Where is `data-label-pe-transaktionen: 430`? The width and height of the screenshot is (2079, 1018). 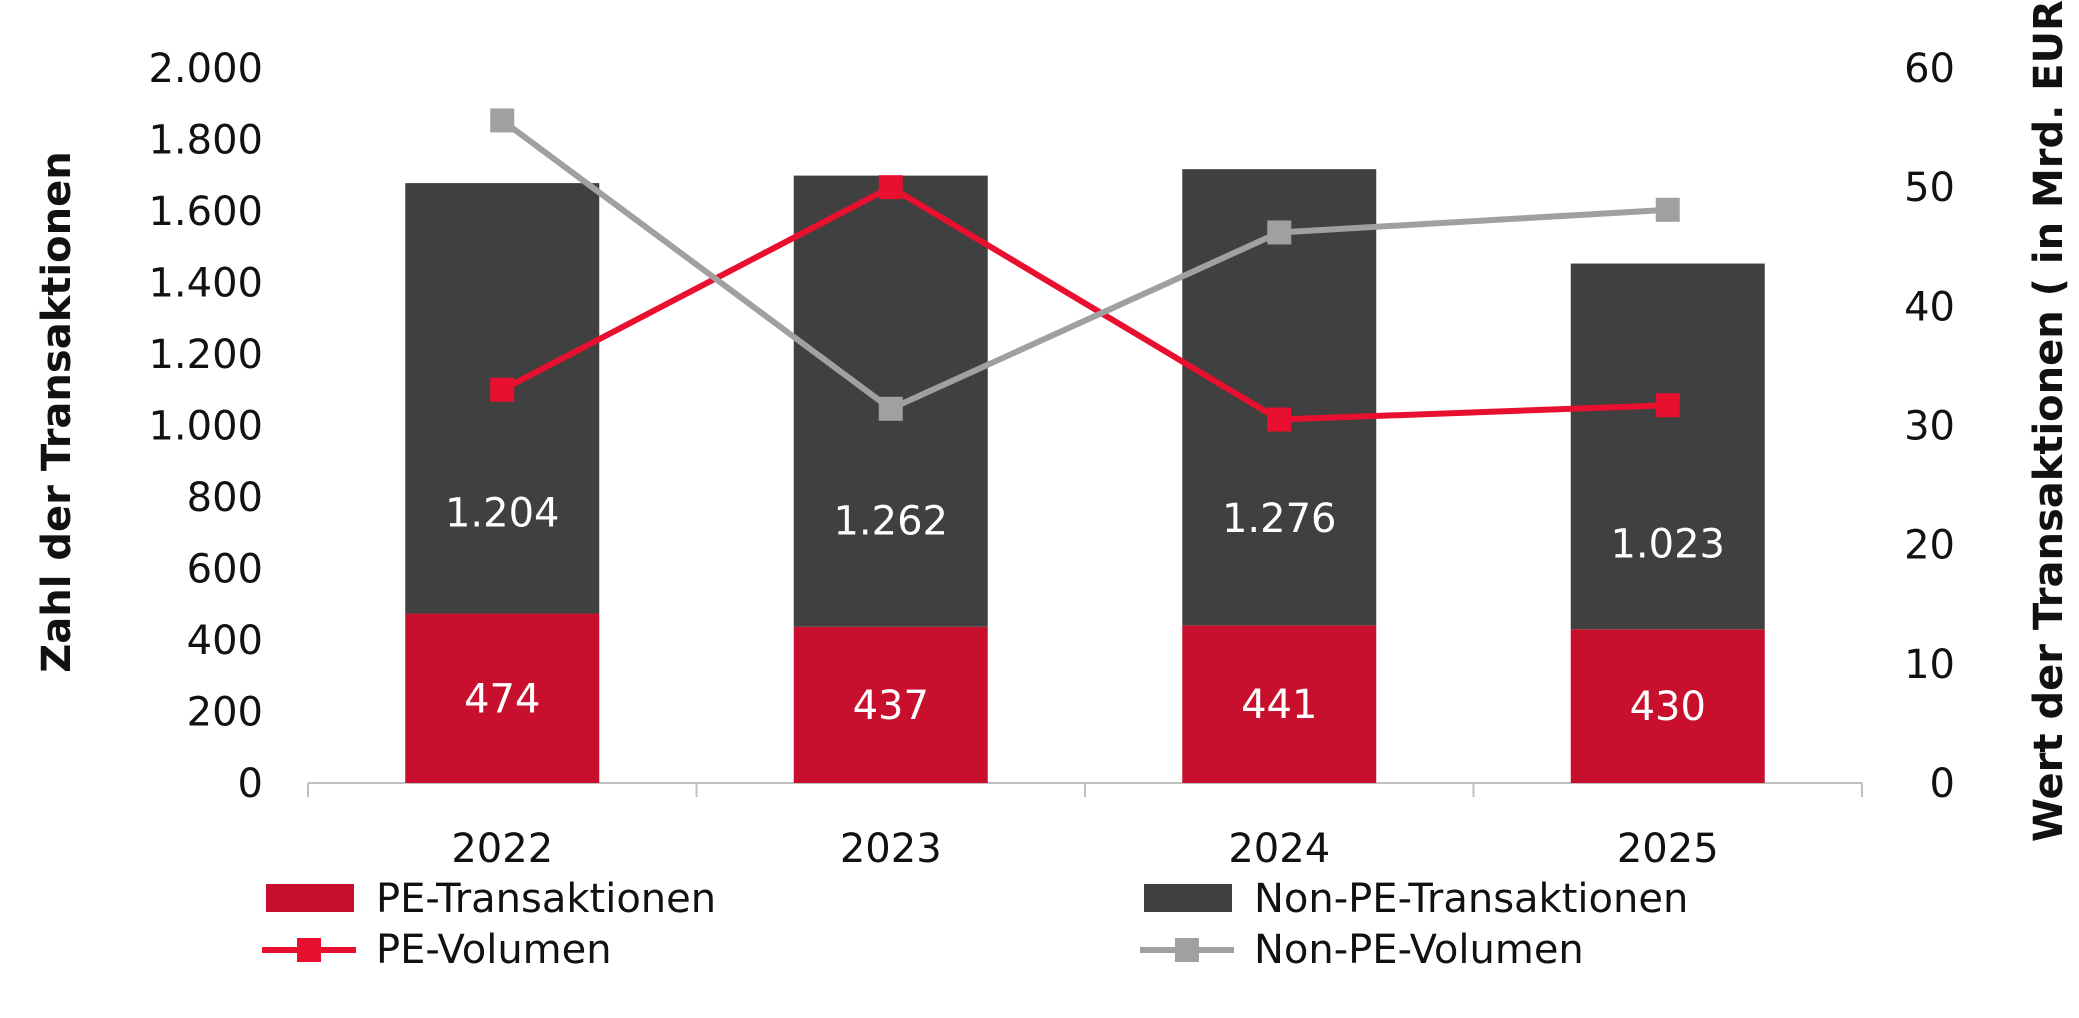
data-label-pe-transaktionen: 430 is located at coordinates (1668, 707).